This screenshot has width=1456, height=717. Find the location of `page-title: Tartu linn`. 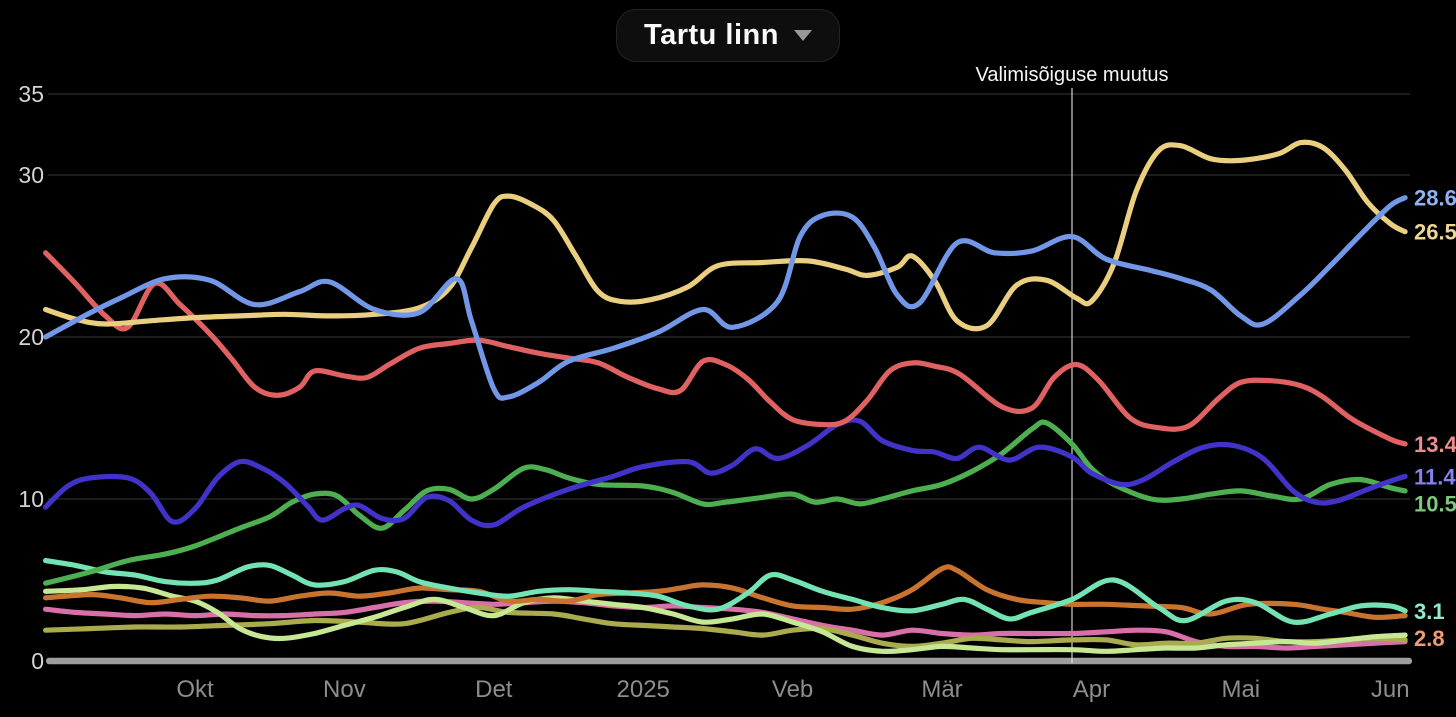

page-title: Tartu linn is located at coordinates (711, 35).